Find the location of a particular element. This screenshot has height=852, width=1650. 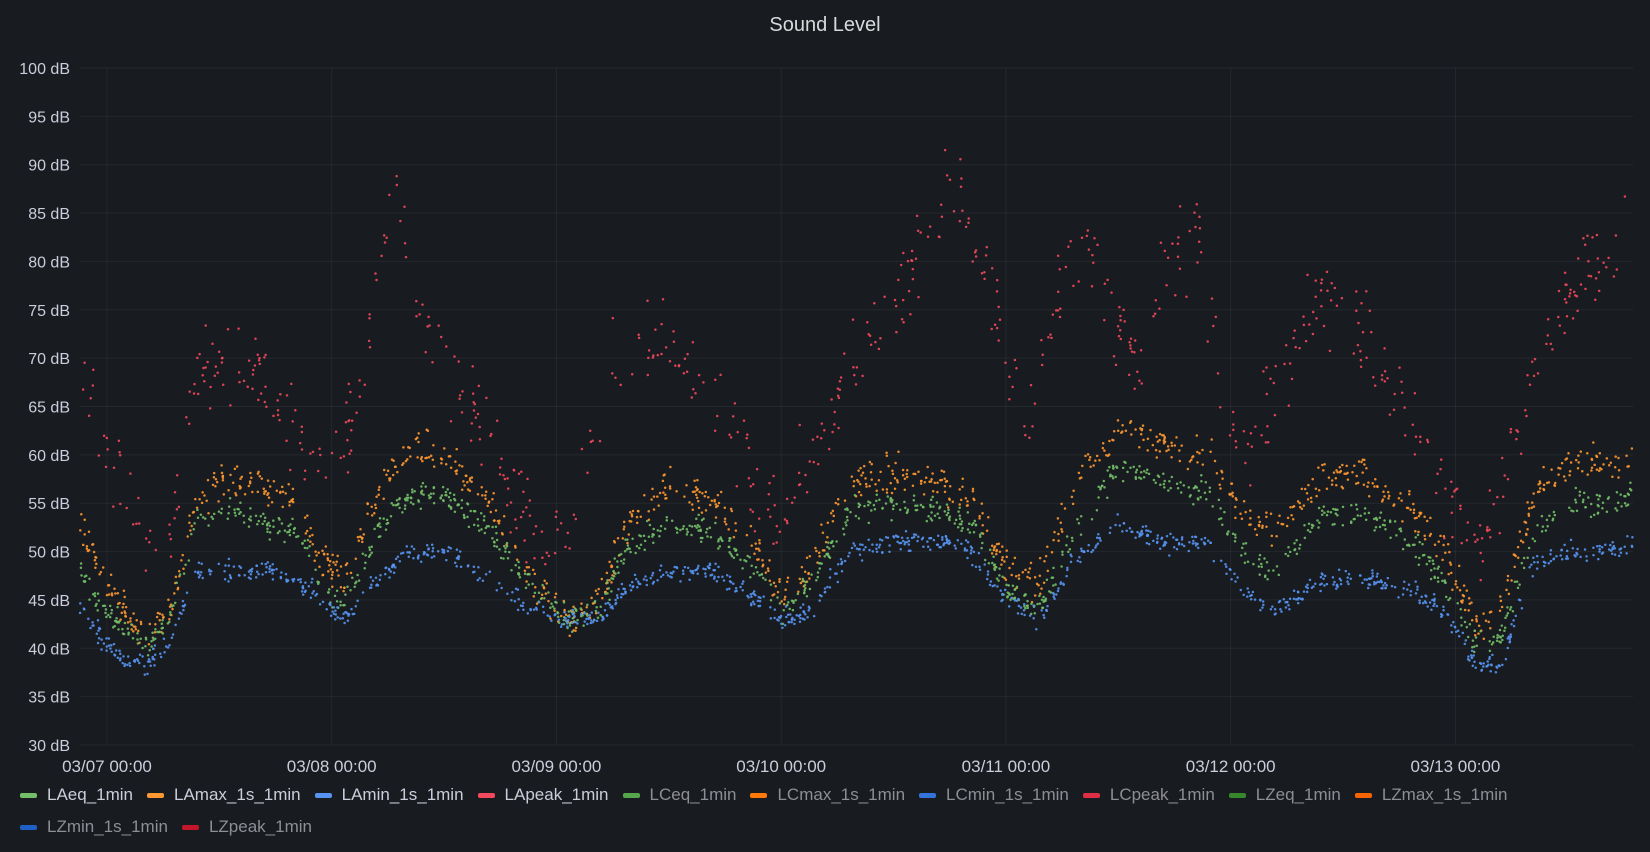

legend-item: LZmax_1s_1min is located at coordinates (1431, 795).